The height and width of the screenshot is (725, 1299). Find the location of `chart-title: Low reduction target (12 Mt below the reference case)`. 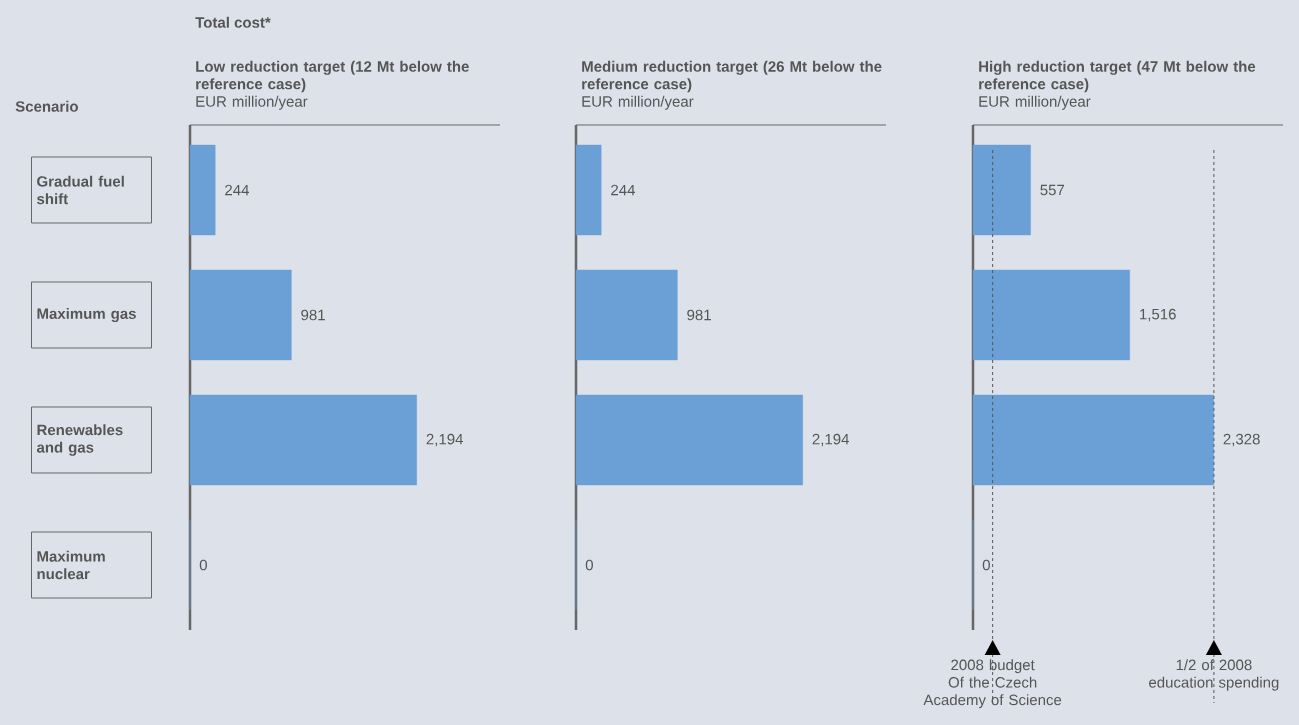

chart-title: Low reduction target (12 Mt below the reference case) is located at coordinates (332, 76).